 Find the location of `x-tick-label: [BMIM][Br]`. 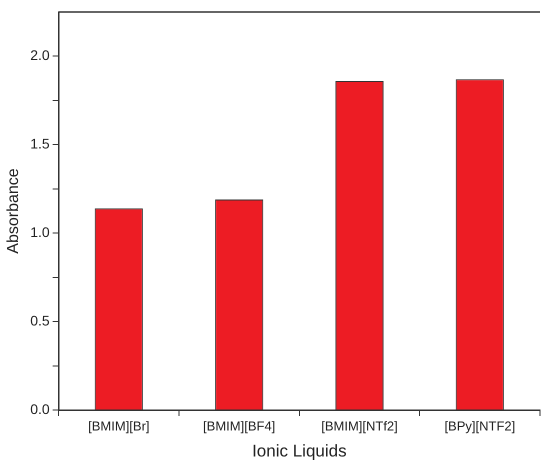

x-tick-label: [BMIM][Br] is located at coordinates (119, 426).